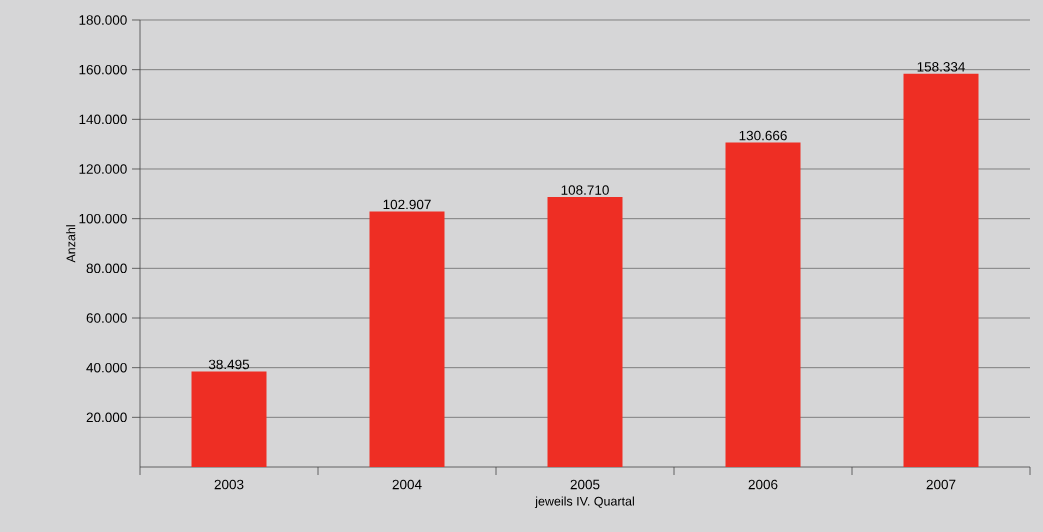 Image resolution: width=1043 pixels, height=532 pixels. I want to click on y-tick-label: 80.000, so click(106, 268).